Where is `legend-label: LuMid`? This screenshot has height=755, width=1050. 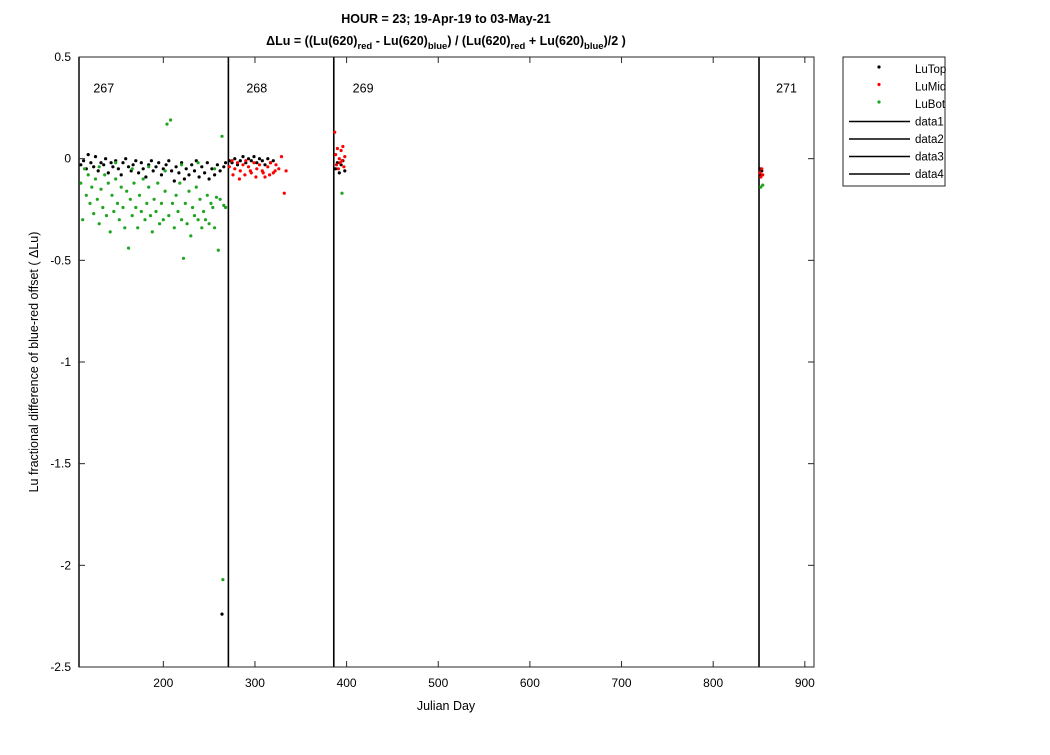
legend-label: LuMid is located at coordinates (930, 88).